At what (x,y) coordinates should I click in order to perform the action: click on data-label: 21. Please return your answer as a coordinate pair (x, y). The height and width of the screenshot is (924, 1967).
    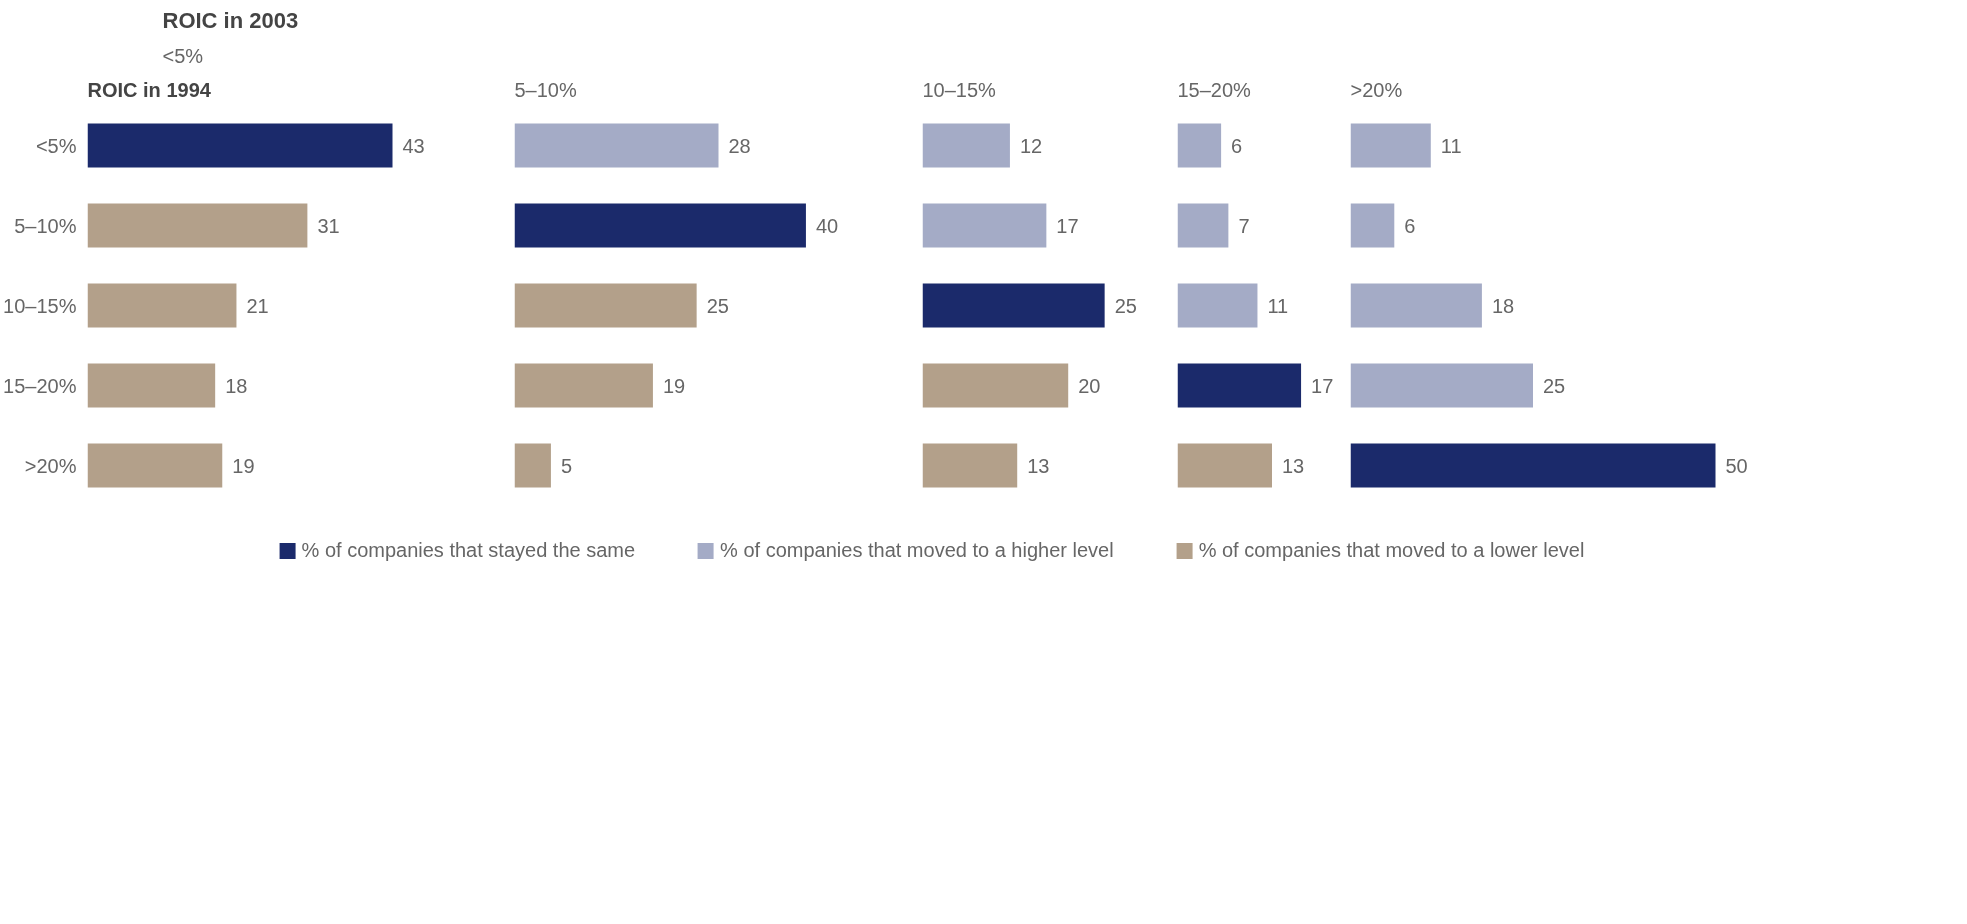
    Looking at the image, I should click on (257, 305).